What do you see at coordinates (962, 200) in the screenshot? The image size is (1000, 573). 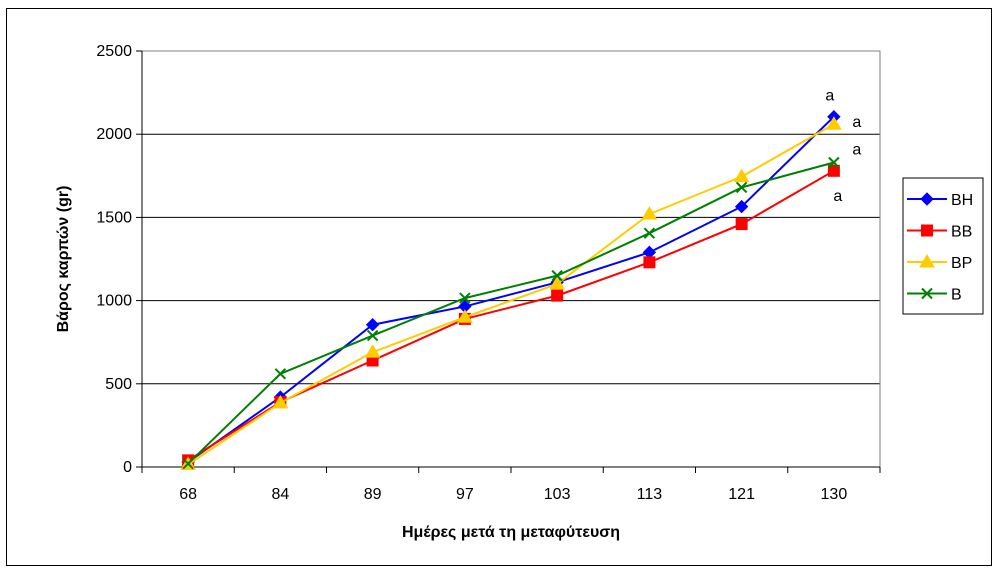 I see `legend-label: BH` at bounding box center [962, 200].